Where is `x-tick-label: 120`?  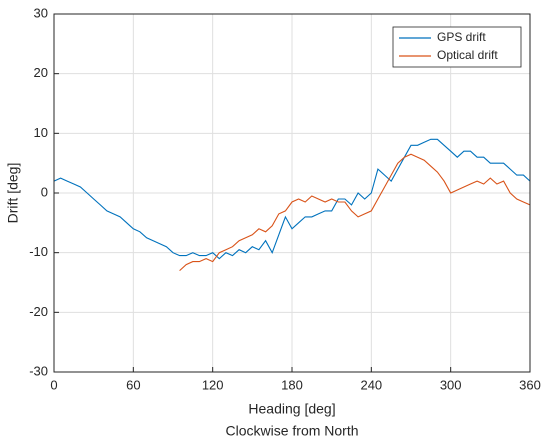
x-tick-label: 120 is located at coordinates (213, 384).